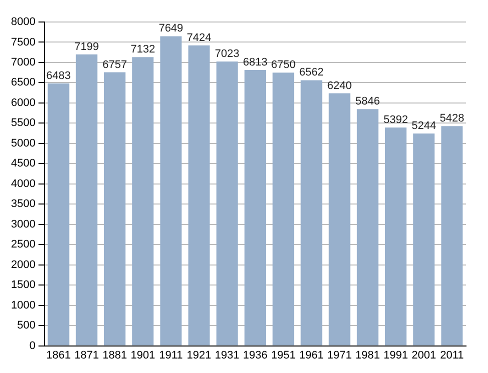 The width and height of the screenshot is (488, 373). Describe the element at coordinates (23, 224) in the screenshot. I see `y-tick-label: 3000` at that location.